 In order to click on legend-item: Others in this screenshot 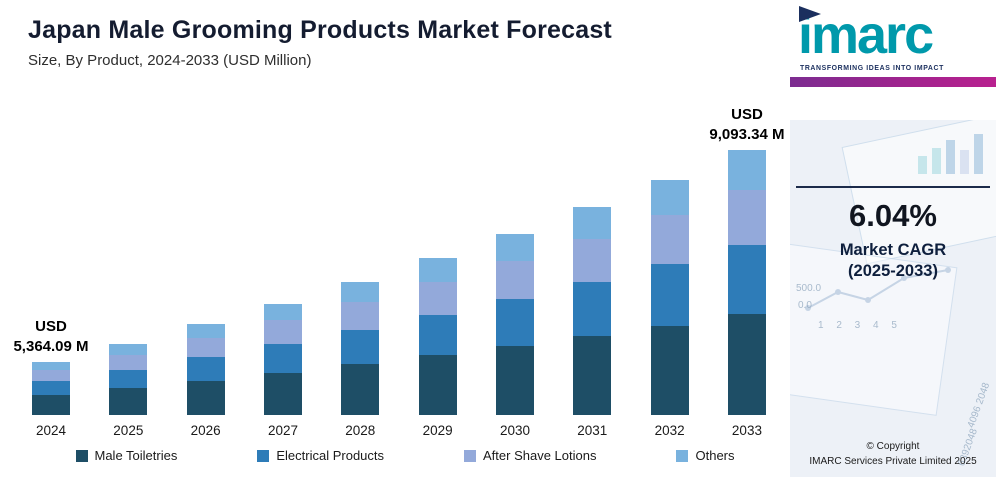, I will do `click(705, 455)`.